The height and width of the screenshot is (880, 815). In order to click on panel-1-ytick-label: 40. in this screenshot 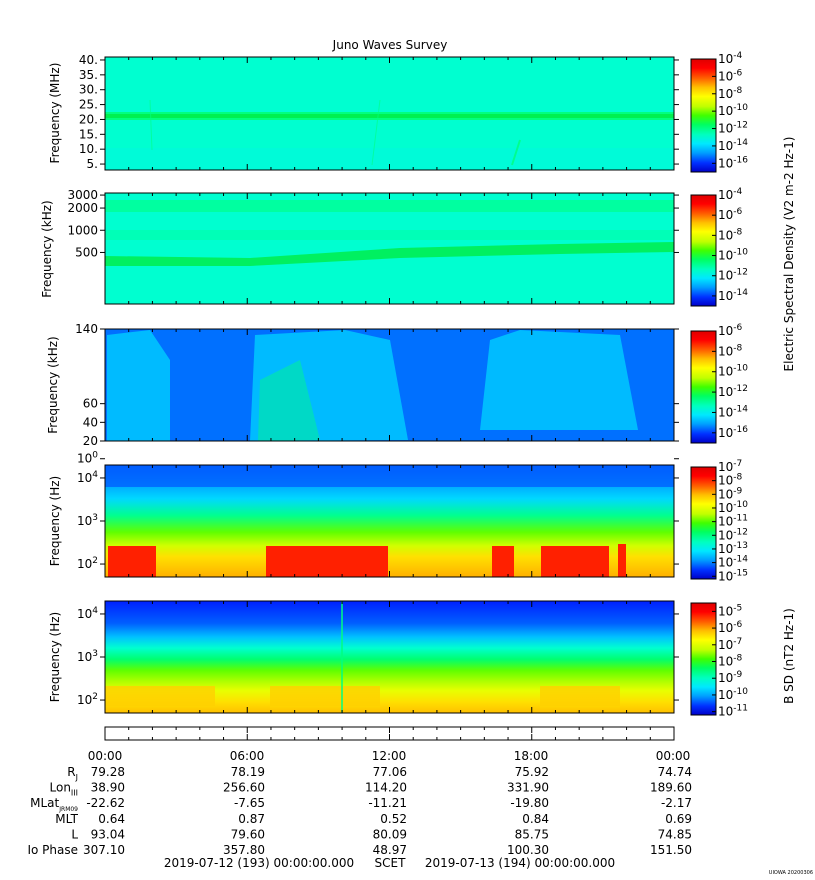, I will do `click(88, 60)`.